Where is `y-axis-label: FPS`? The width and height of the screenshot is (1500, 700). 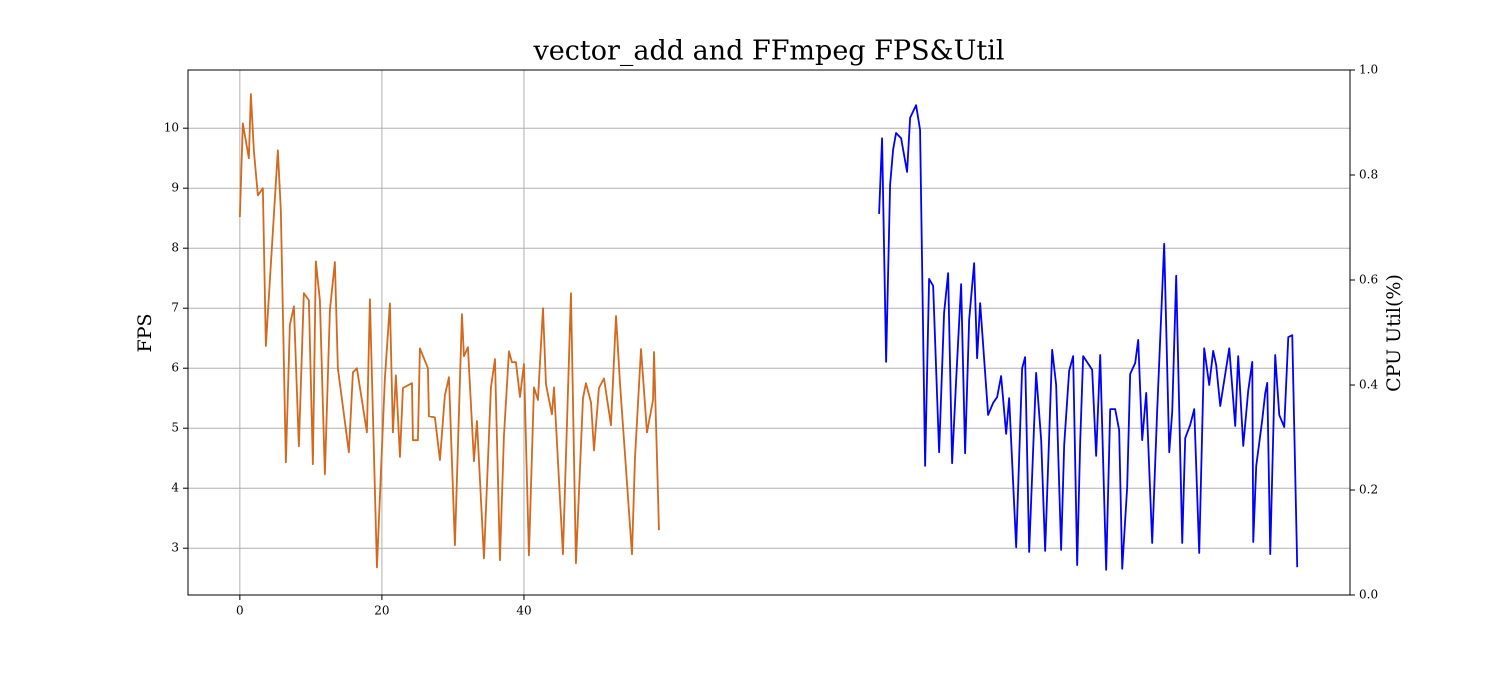
y-axis-label: FPS is located at coordinates (145, 333).